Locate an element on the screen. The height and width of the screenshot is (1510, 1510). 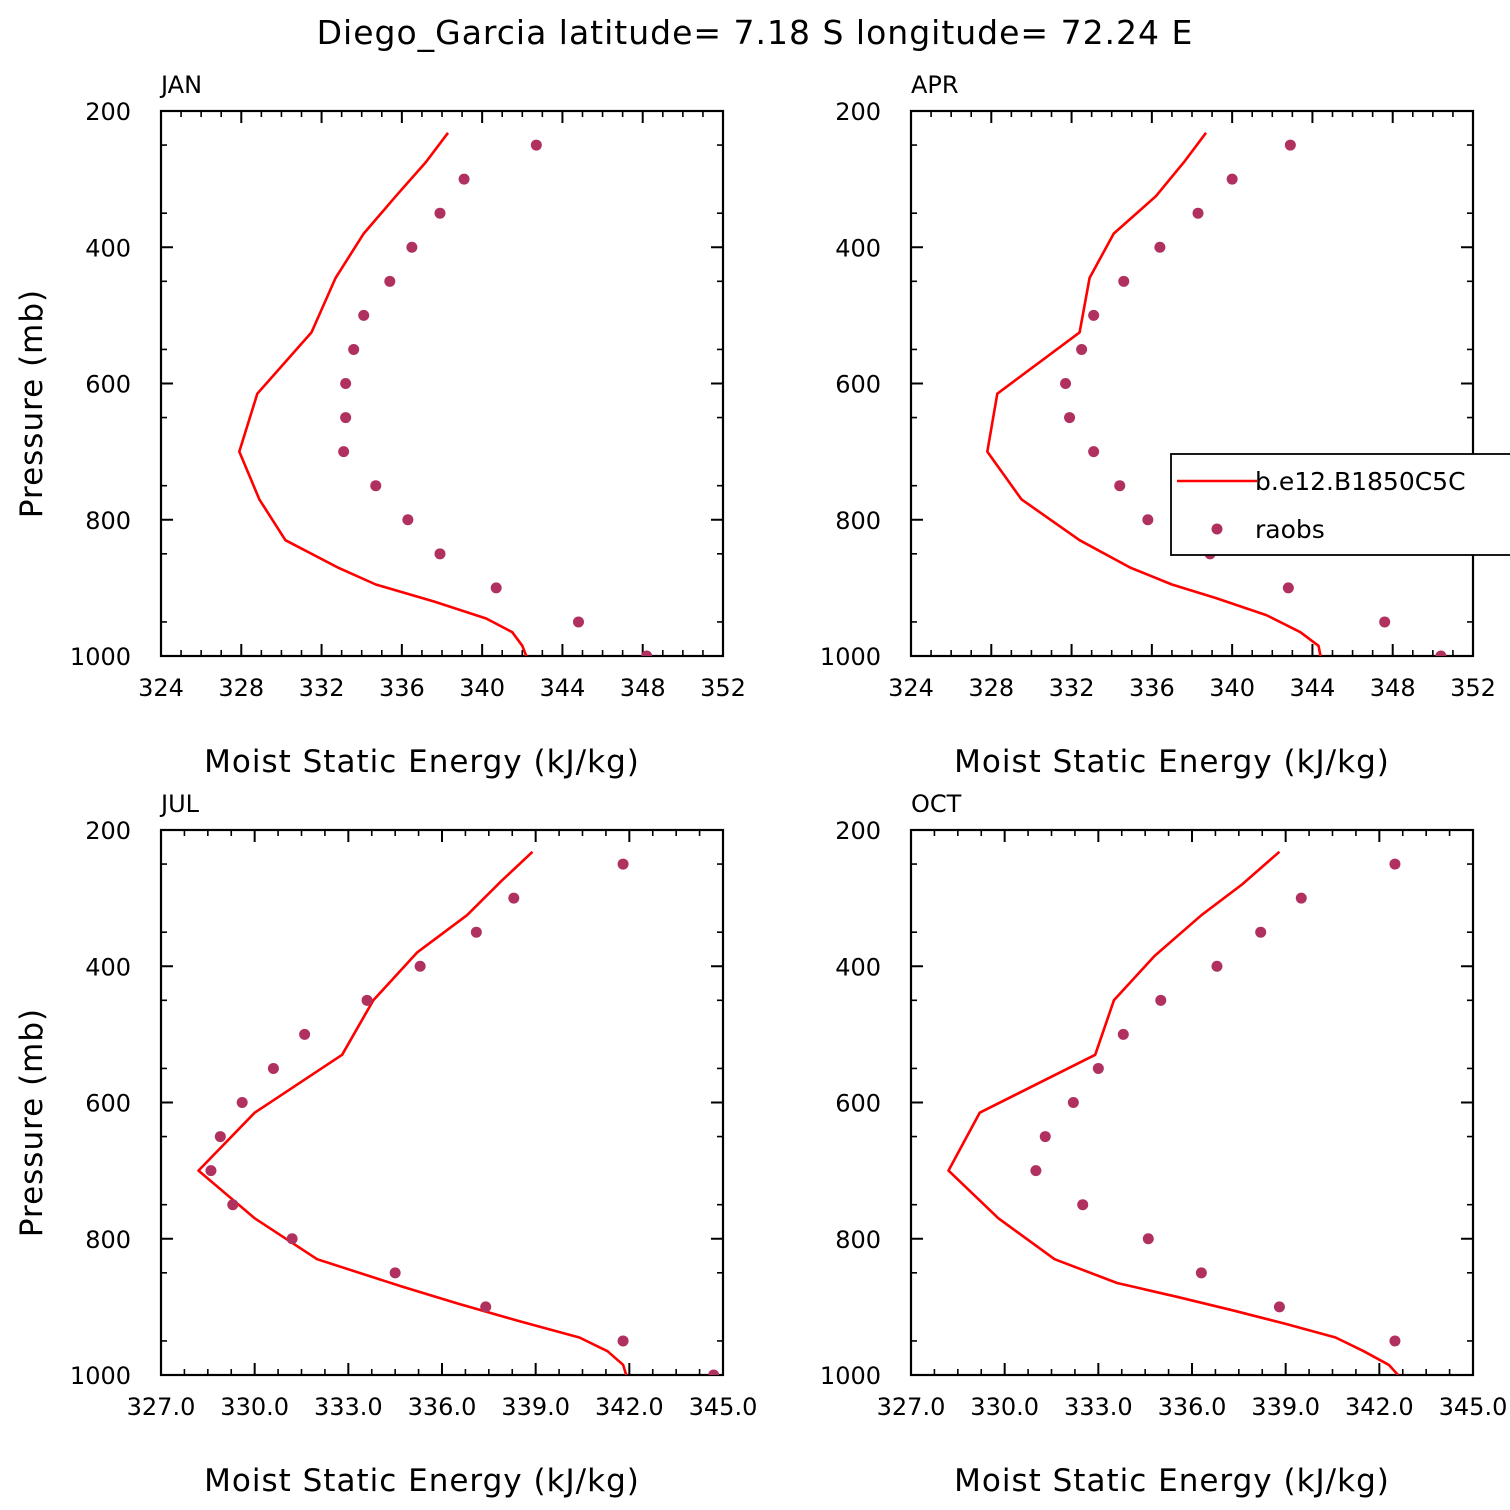
panel-title: JAN is located at coordinates (180, 85).